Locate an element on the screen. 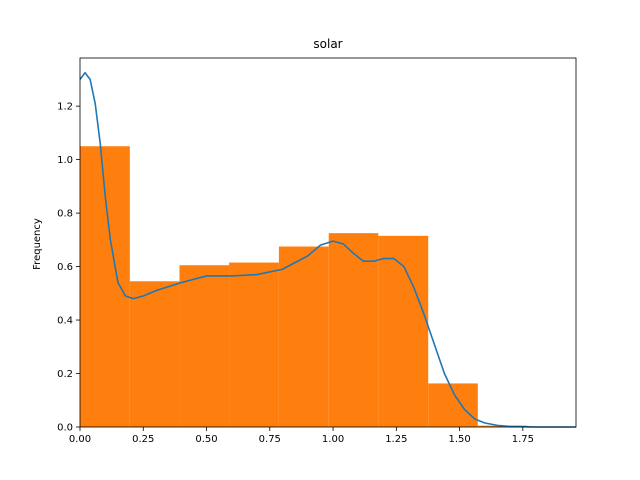  y-tick-label-2: 0.4 is located at coordinates (65, 321).